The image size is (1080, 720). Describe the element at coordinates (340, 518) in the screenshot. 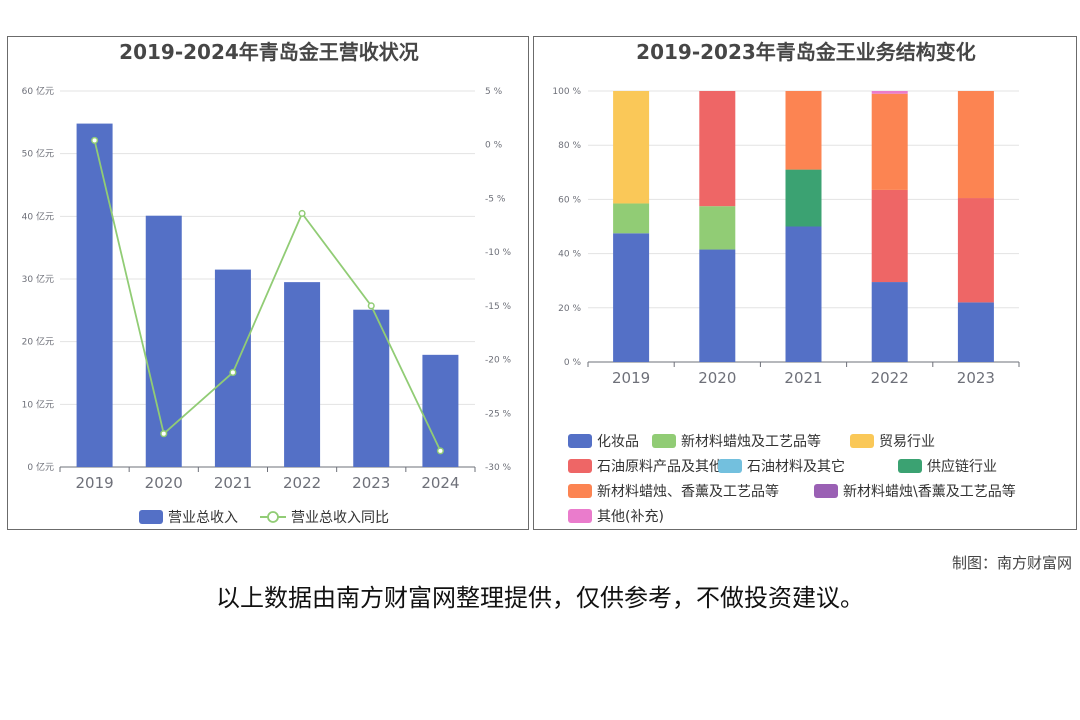

I see `legend-label-yoy: 营业总收入同比` at that location.